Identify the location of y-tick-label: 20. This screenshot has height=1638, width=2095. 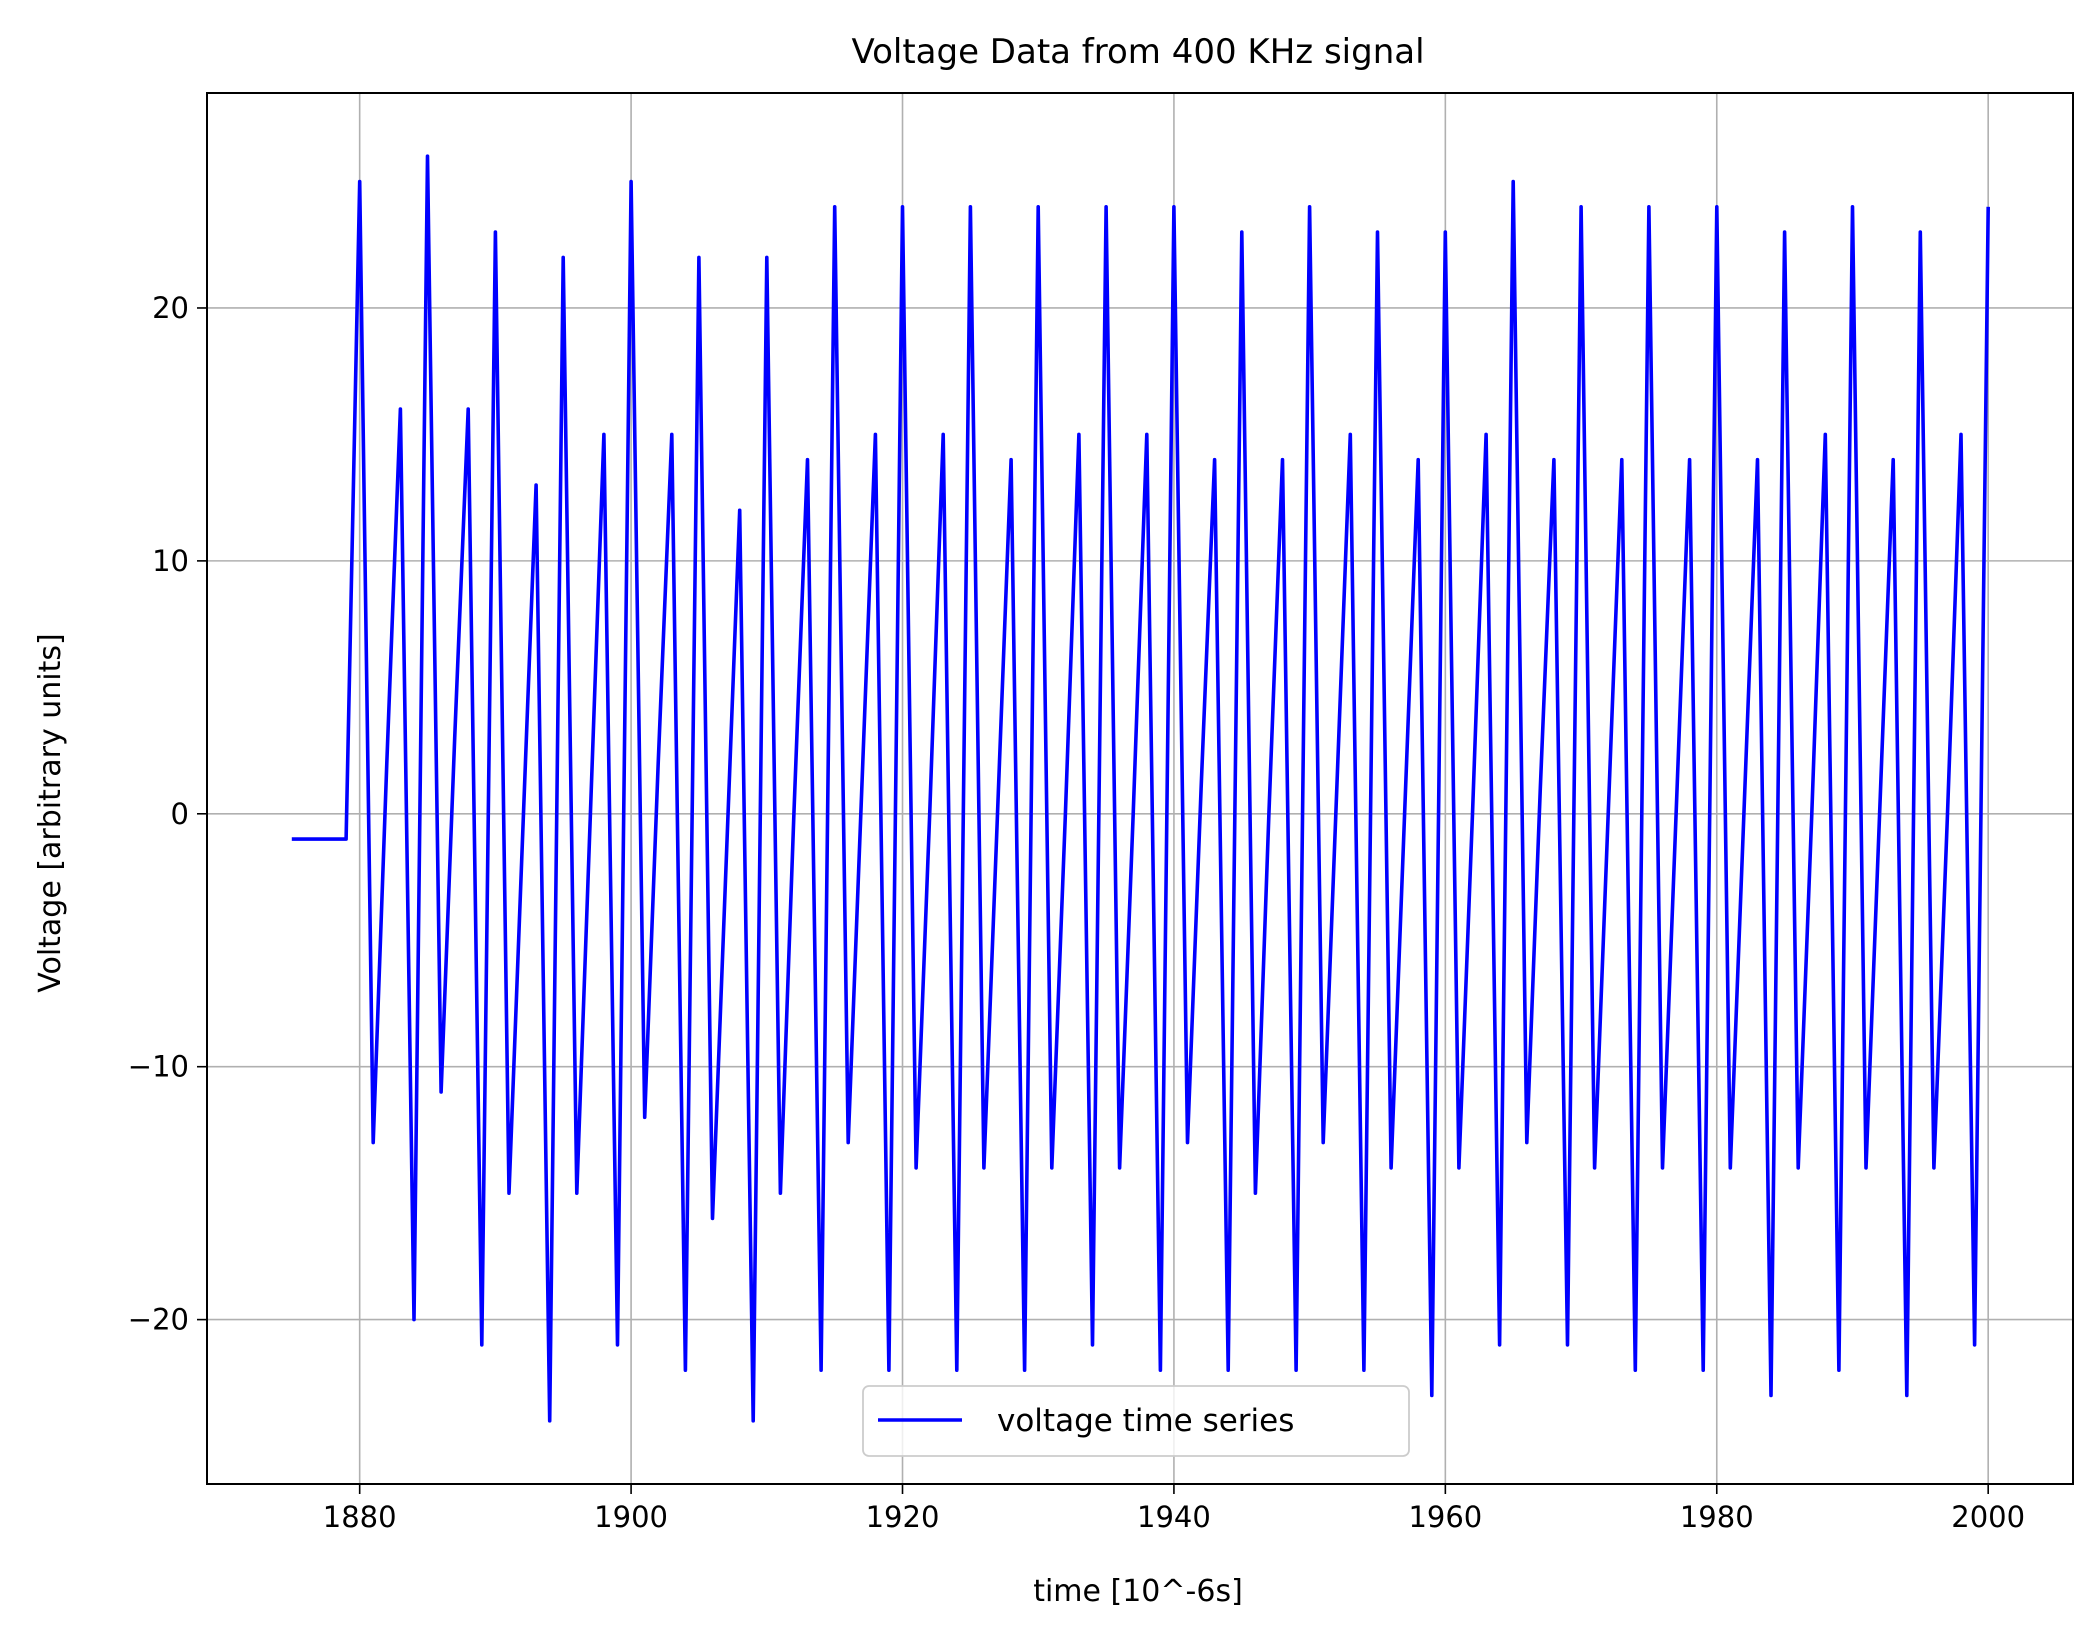
(170, 308).